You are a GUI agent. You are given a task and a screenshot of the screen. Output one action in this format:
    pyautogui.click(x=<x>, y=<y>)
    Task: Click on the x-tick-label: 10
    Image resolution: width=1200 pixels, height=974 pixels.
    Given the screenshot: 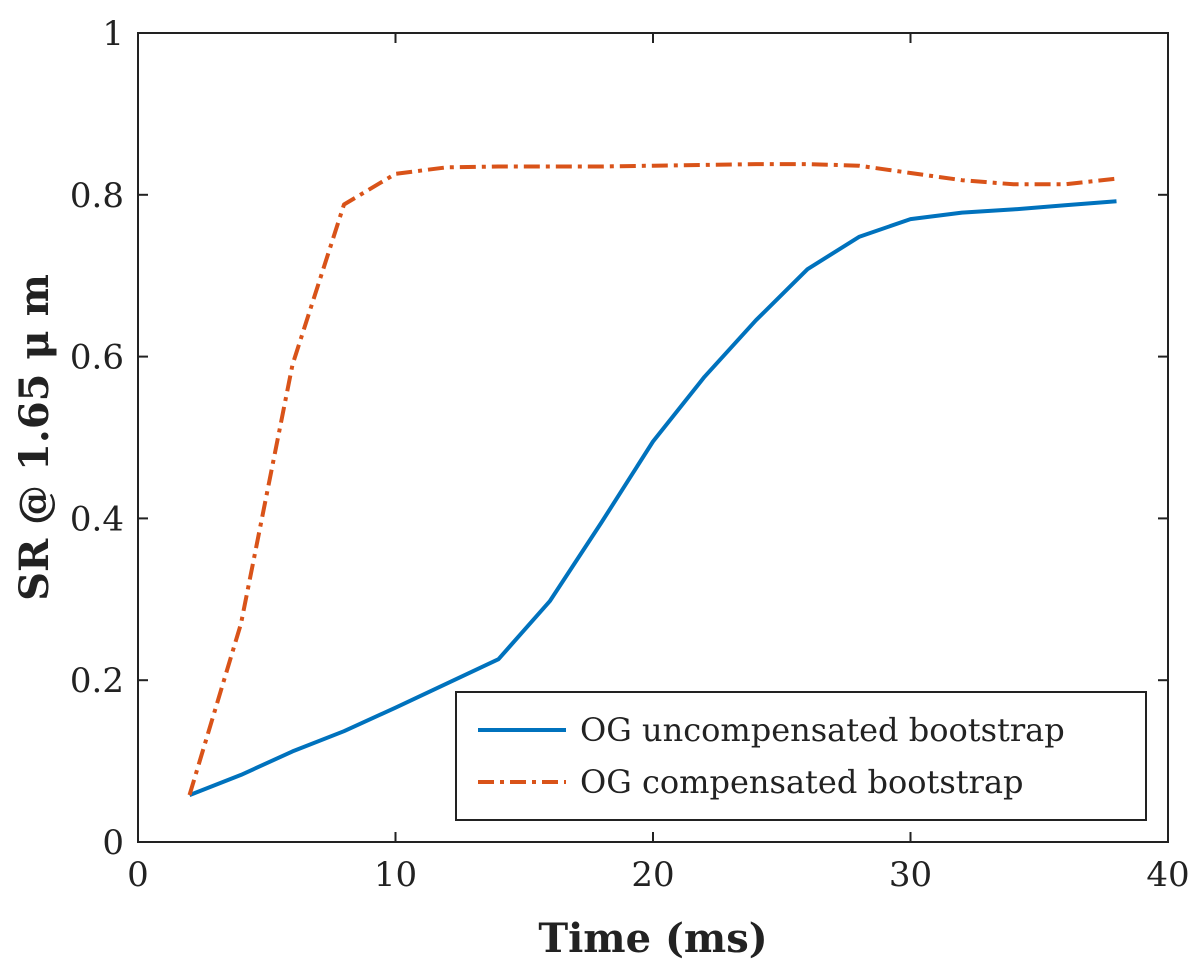 What is the action you would take?
    pyautogui.click(x=395, y=875)
    